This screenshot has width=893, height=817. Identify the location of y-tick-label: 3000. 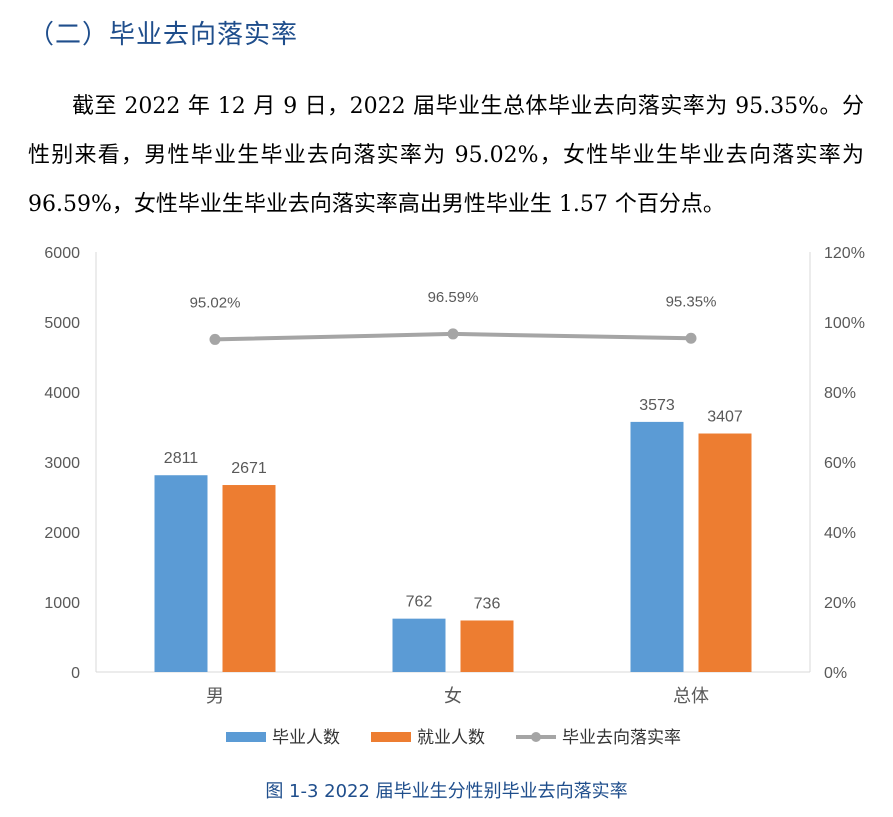
(62, 463).